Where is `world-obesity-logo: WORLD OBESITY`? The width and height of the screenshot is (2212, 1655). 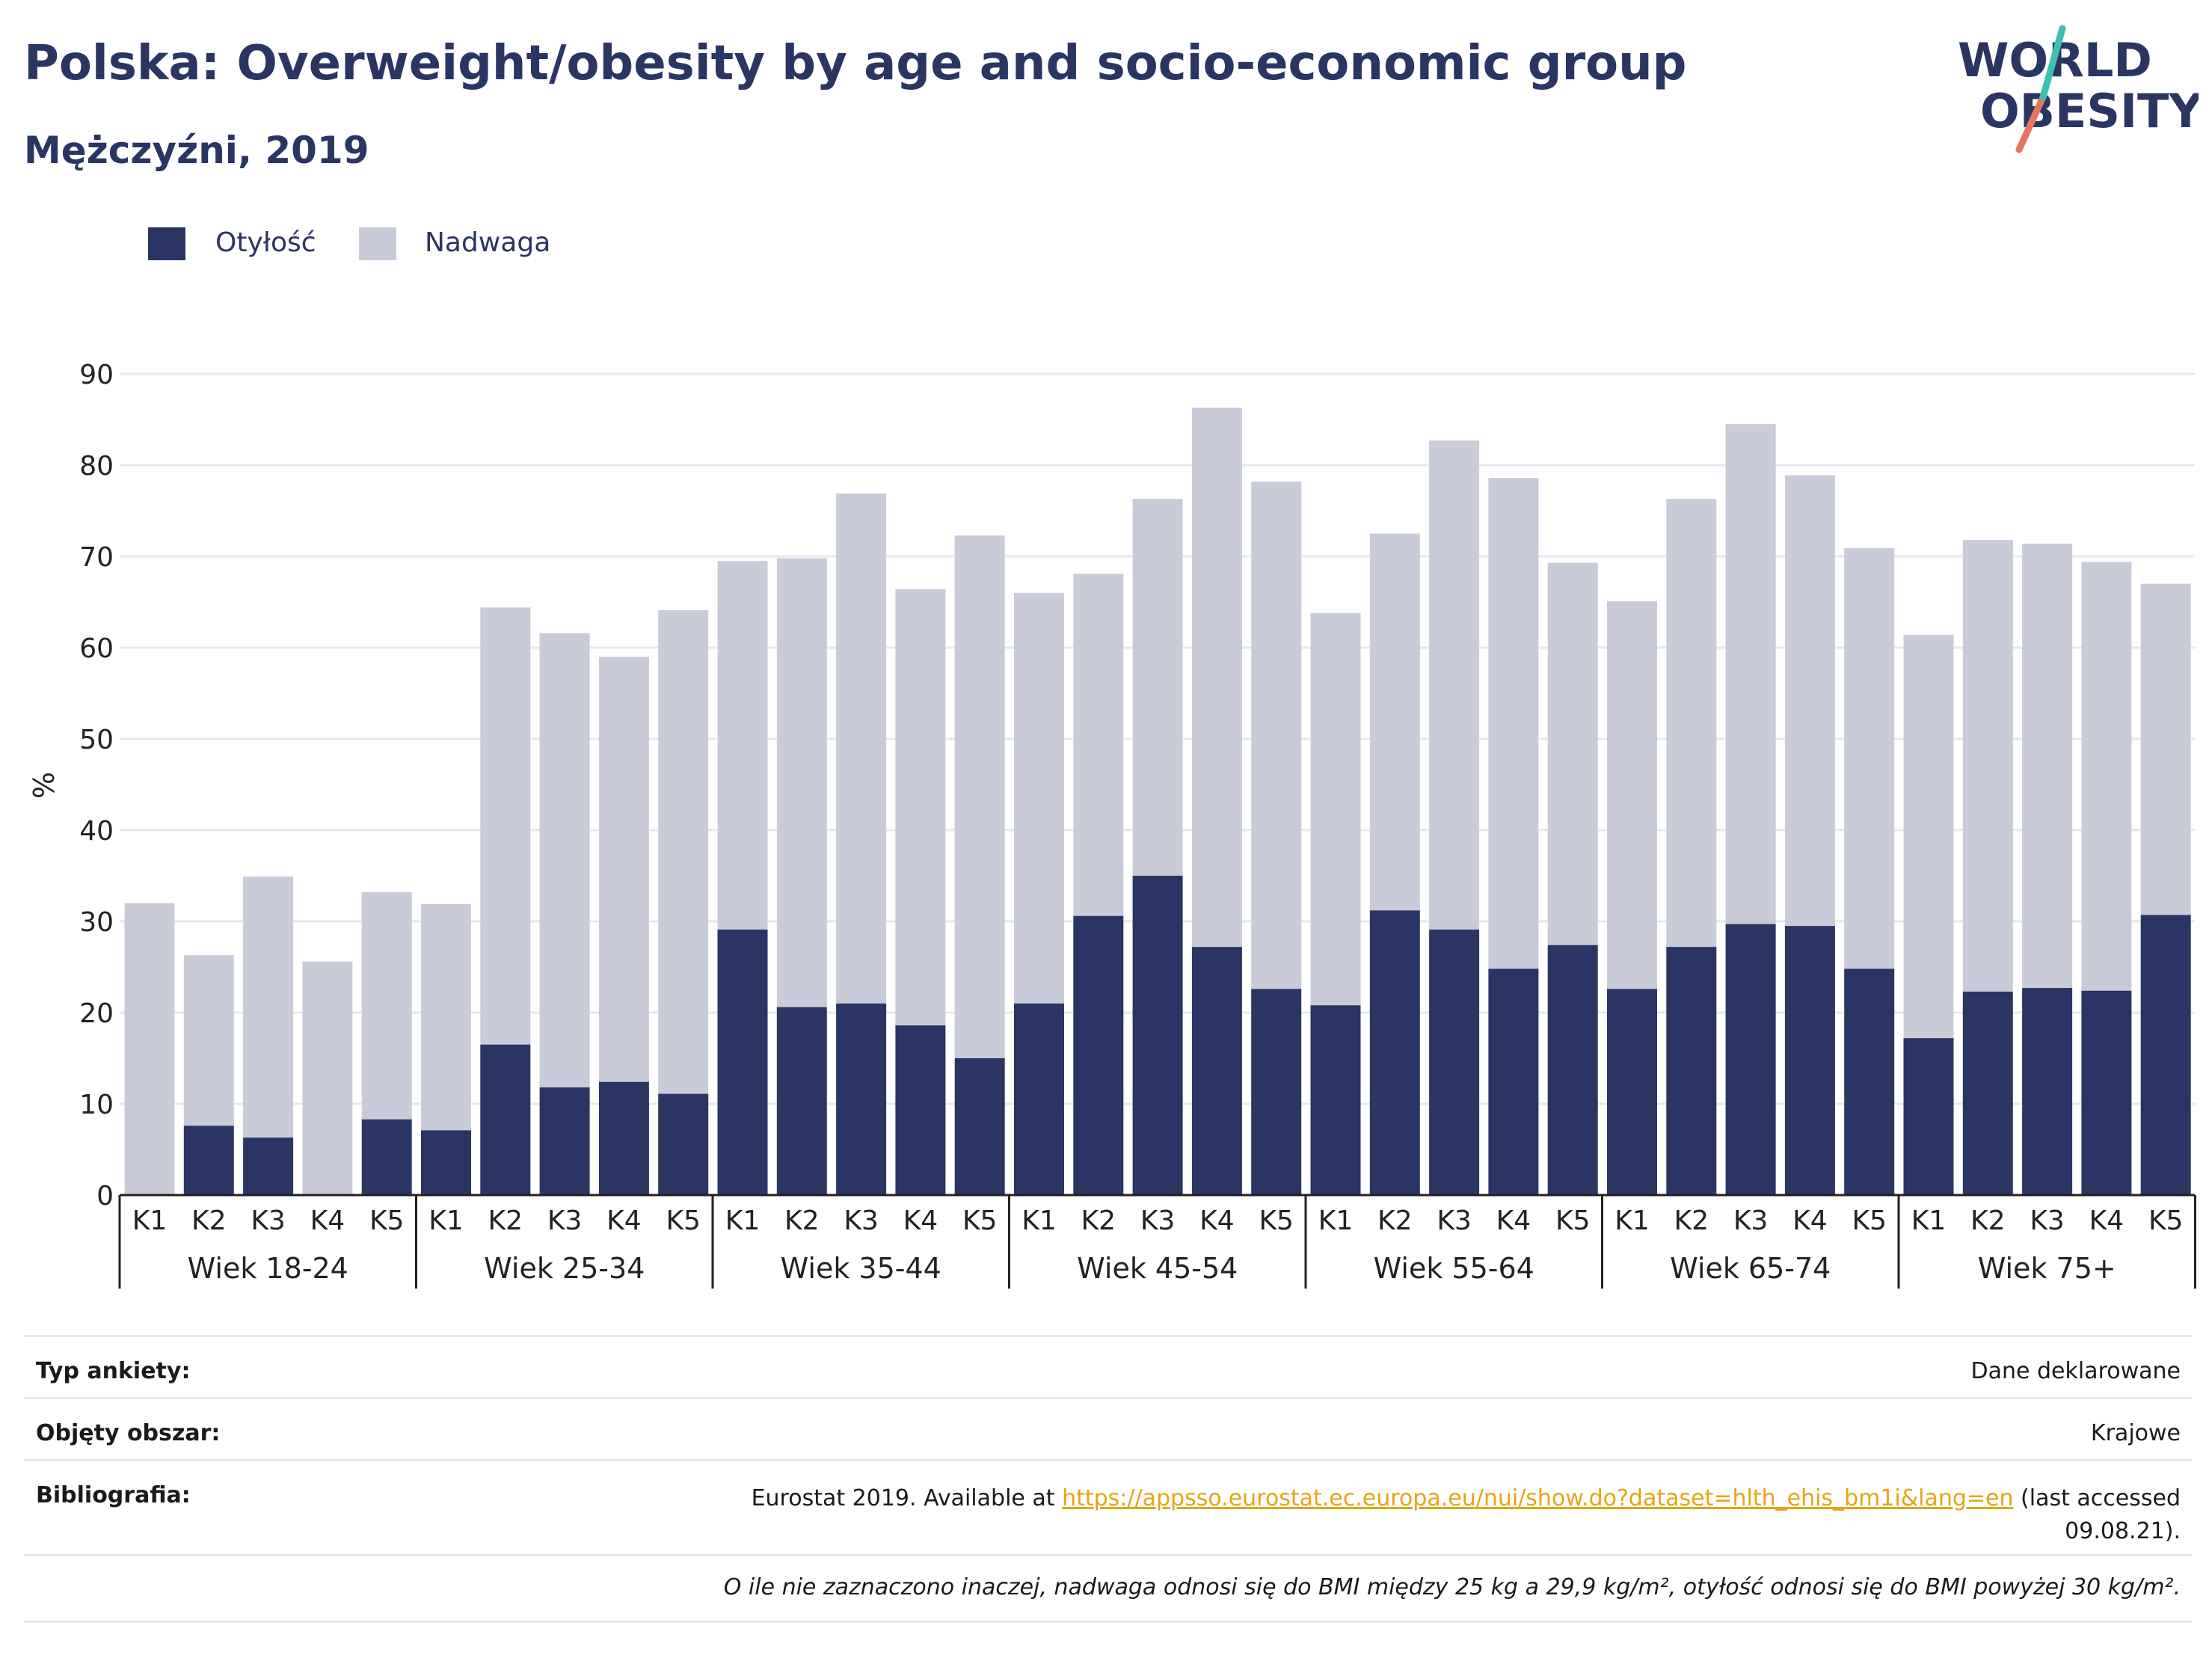 world-obesity-logo: WORLD OBESITY is located at coordinates (2078, 89).